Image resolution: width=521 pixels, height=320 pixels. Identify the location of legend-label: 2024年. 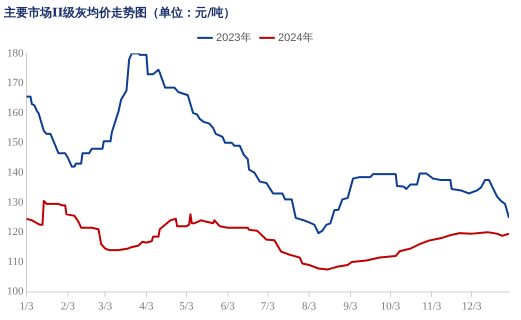
(296, 38).